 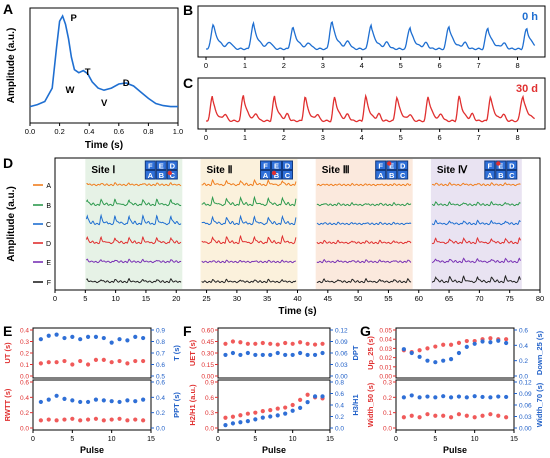 What do you see at coordinates (293, 439) in the screenshot?
I see `panel-f-x-tick-label: 10` at bounding box center [293, 439].